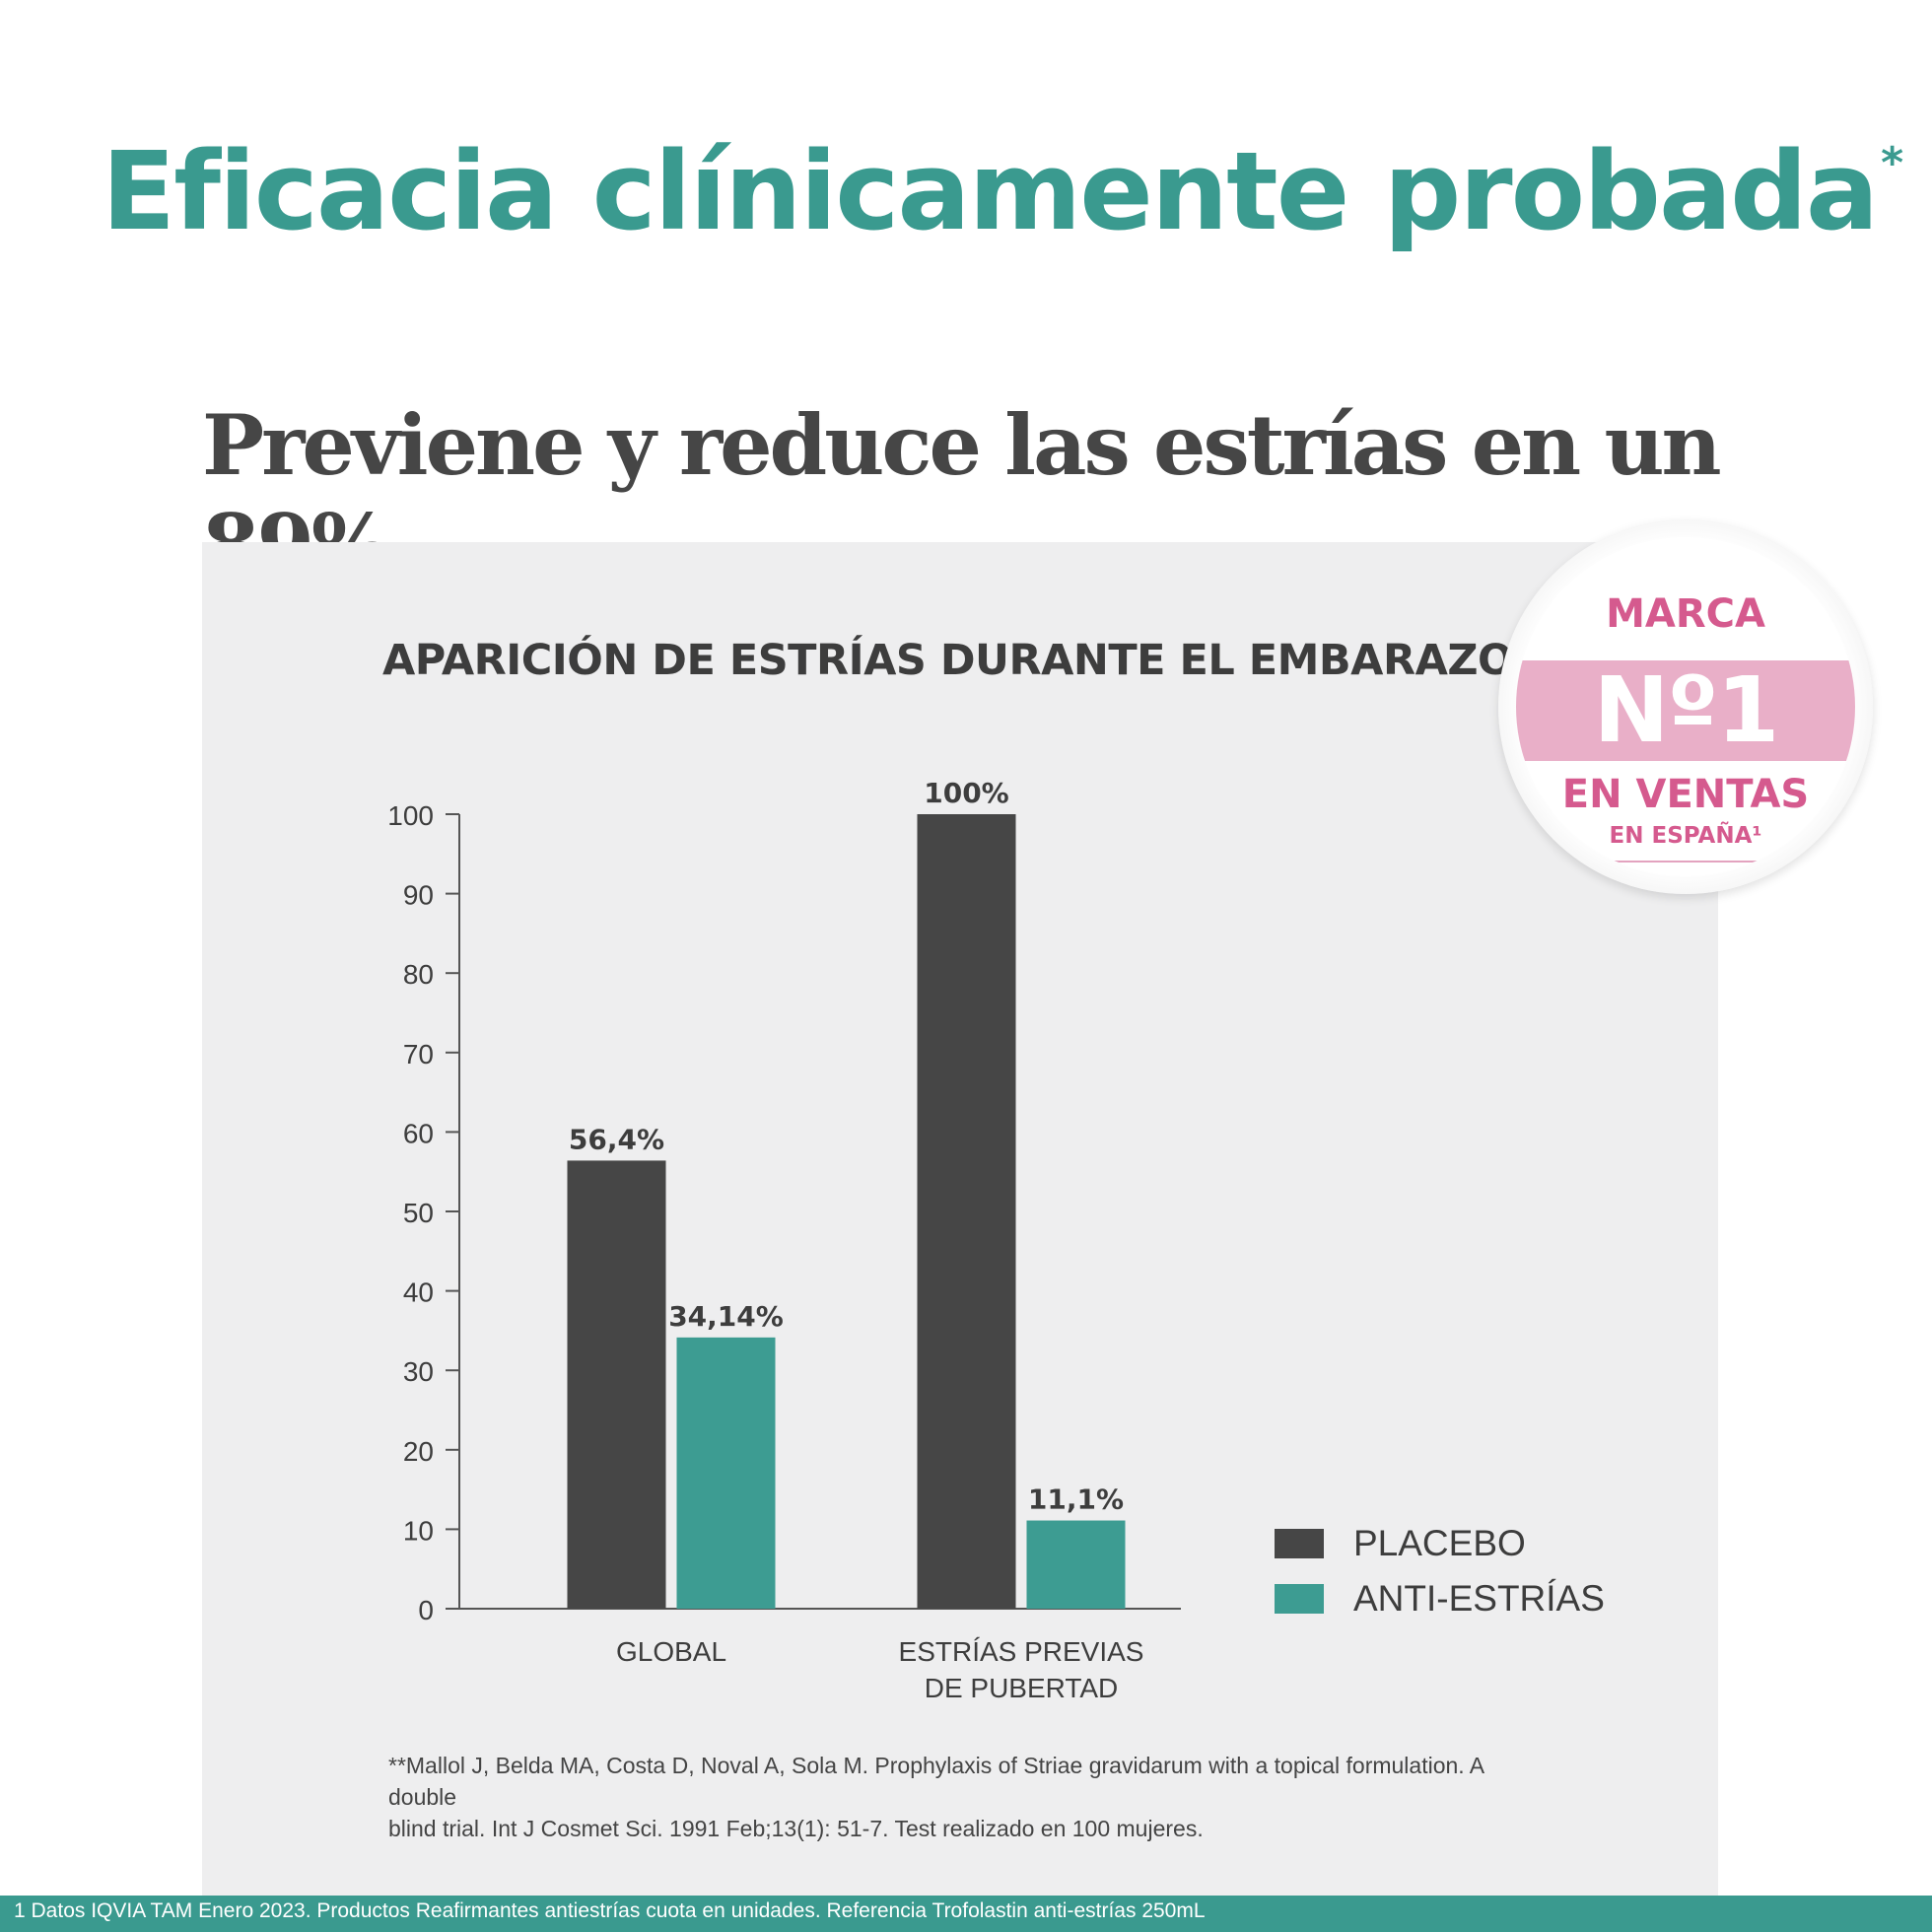 The image size is (1932, 1932). What do you see at coordinates (426, 1610) in the screenshot?
I see `y-tick-label: 0` at bounding box center [426, 1610].